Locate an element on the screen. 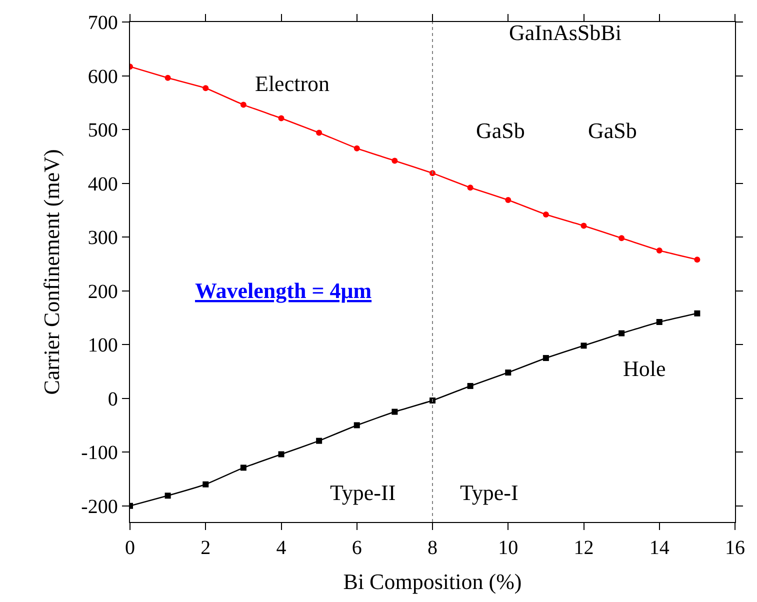  annotation: Type-II is located at coordinates (363, 492).